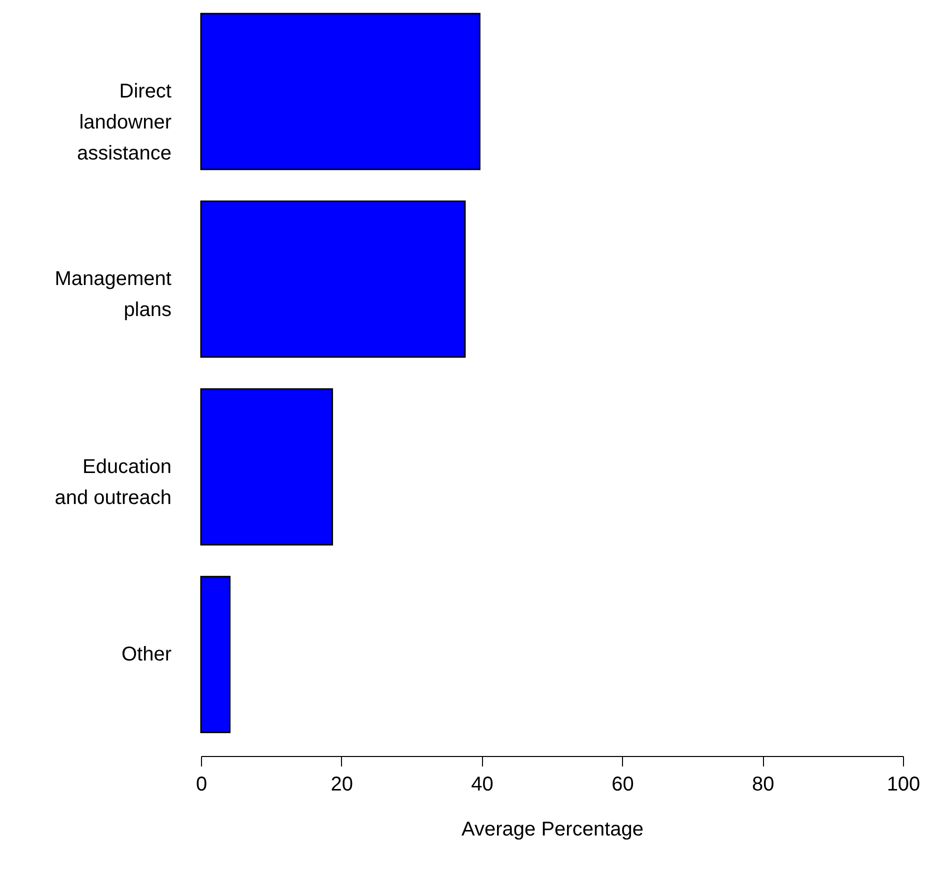 The height and width of the screenshot is (875, 930). What do you see at coordinates (146, 654) in the screenshot?
I see `y-tick-label: Other` at bounding box center [146, 654].